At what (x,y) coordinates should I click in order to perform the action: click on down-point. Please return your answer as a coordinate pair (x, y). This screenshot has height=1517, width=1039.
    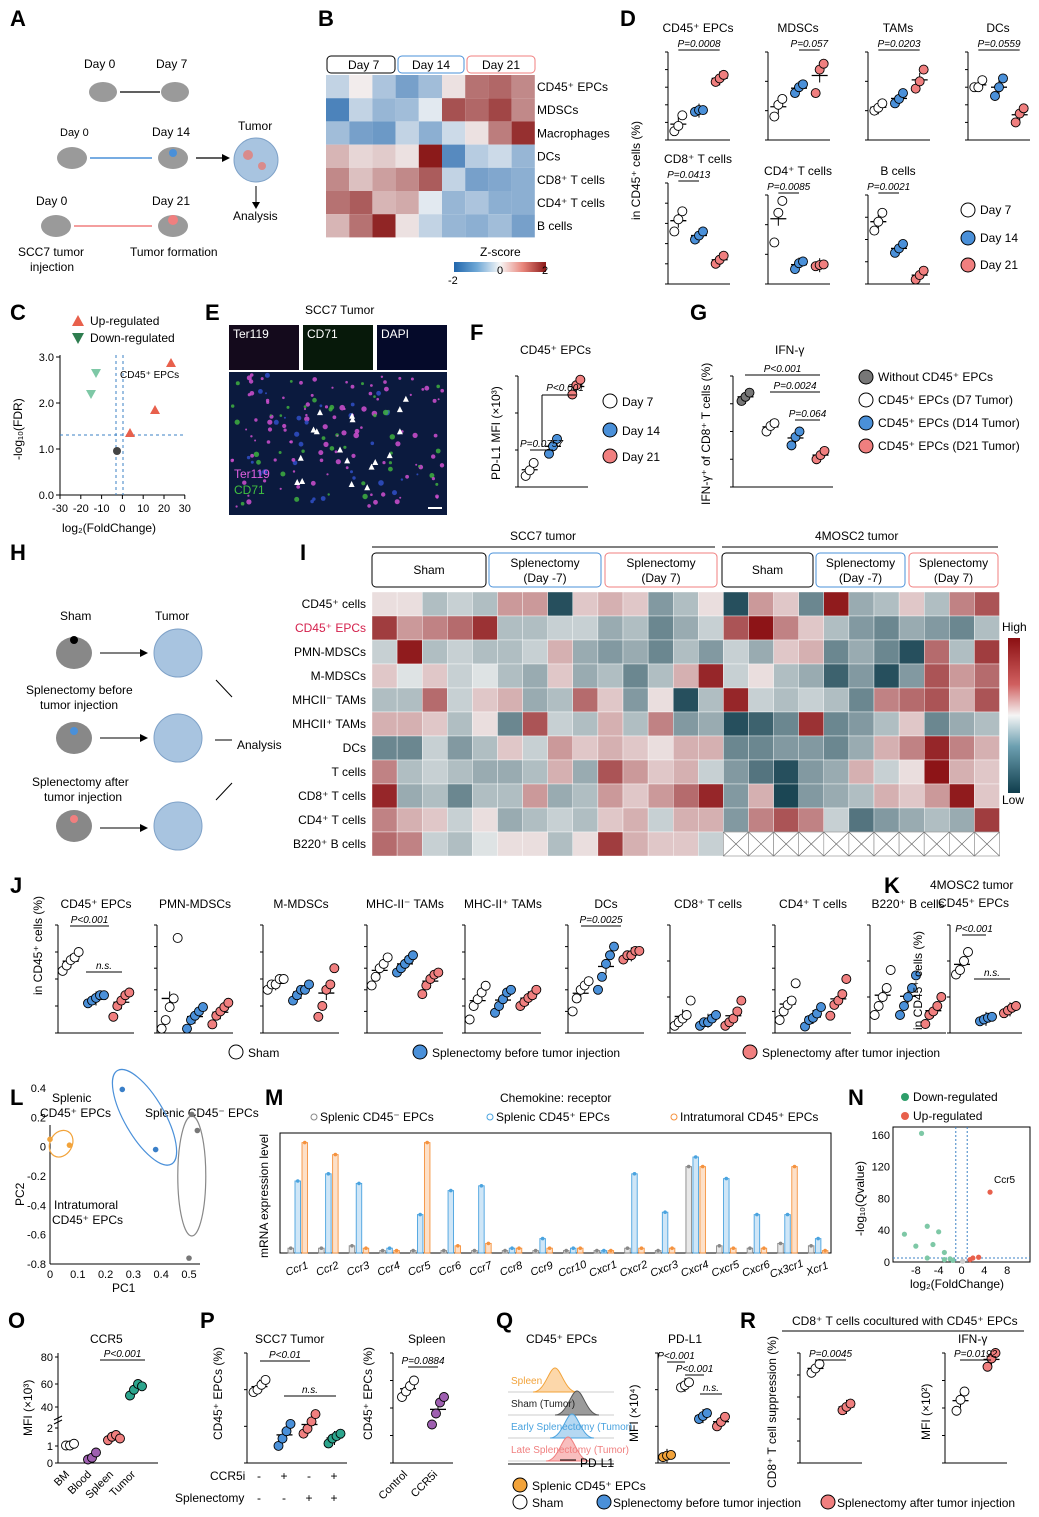
    Looking at the image, I should click on (916, 1246).